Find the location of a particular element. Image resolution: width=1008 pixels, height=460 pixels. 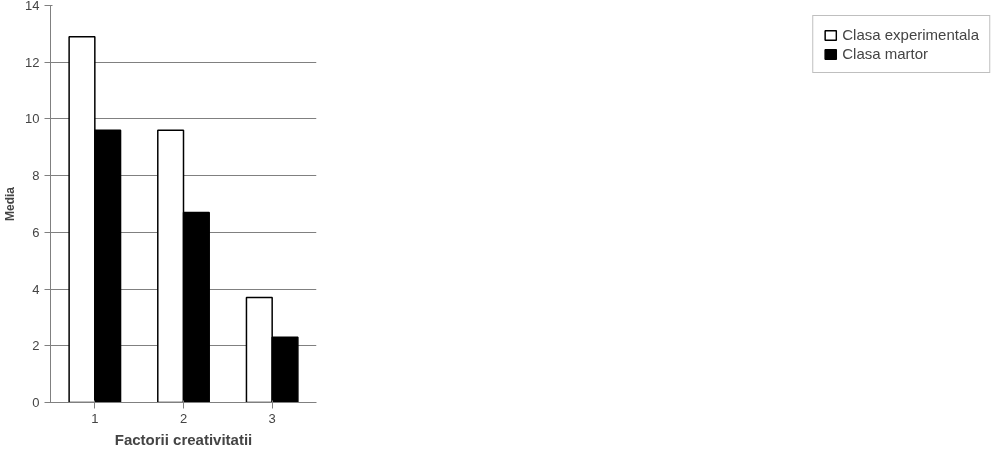

y-axis-title: Media is located at coordinates (10, 203).